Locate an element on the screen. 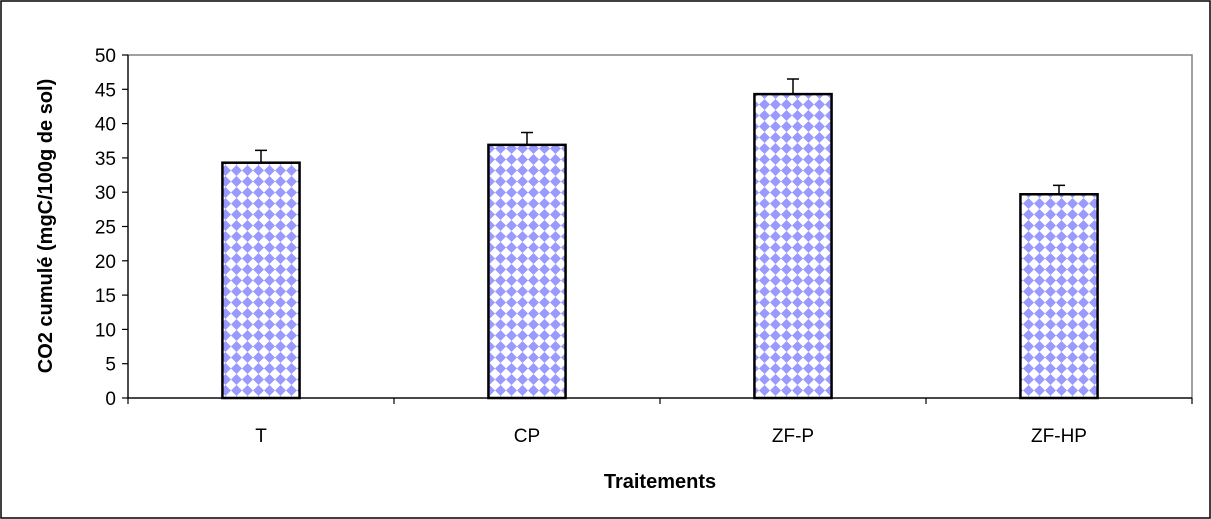 Image resolution: width=1211 pixels, height=519 pixels. y-tick-label: 5 is located at coordinates (110, 365).